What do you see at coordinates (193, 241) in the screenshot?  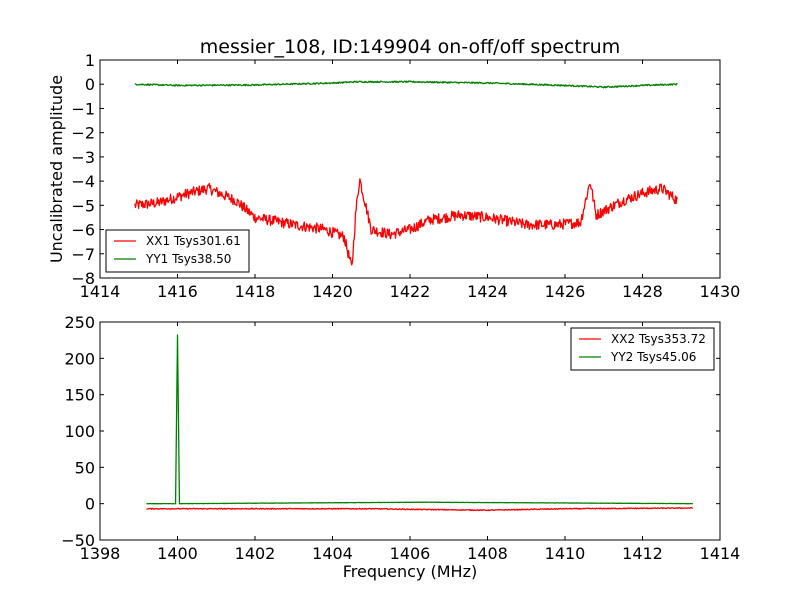 I see `legend-label: XX1 Tsys301.61` at bounding box center [193, 241].